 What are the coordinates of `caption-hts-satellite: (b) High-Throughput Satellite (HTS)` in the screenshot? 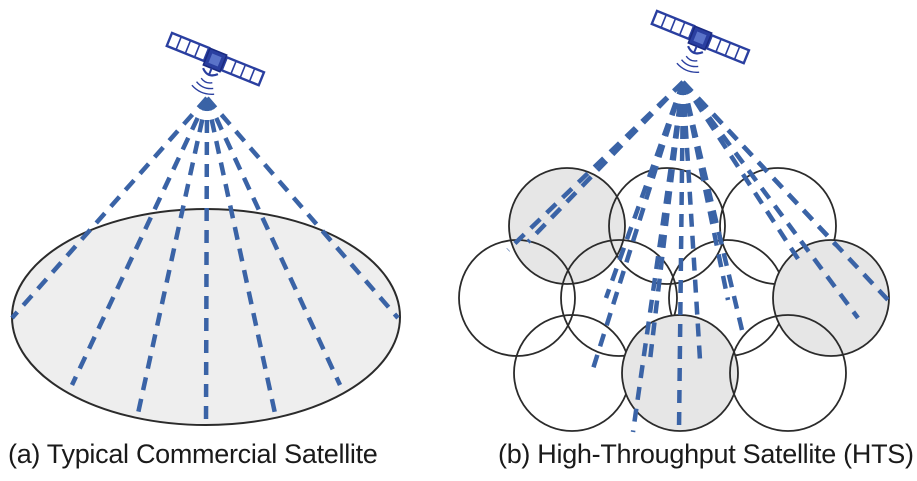 It's located at (706, 454).